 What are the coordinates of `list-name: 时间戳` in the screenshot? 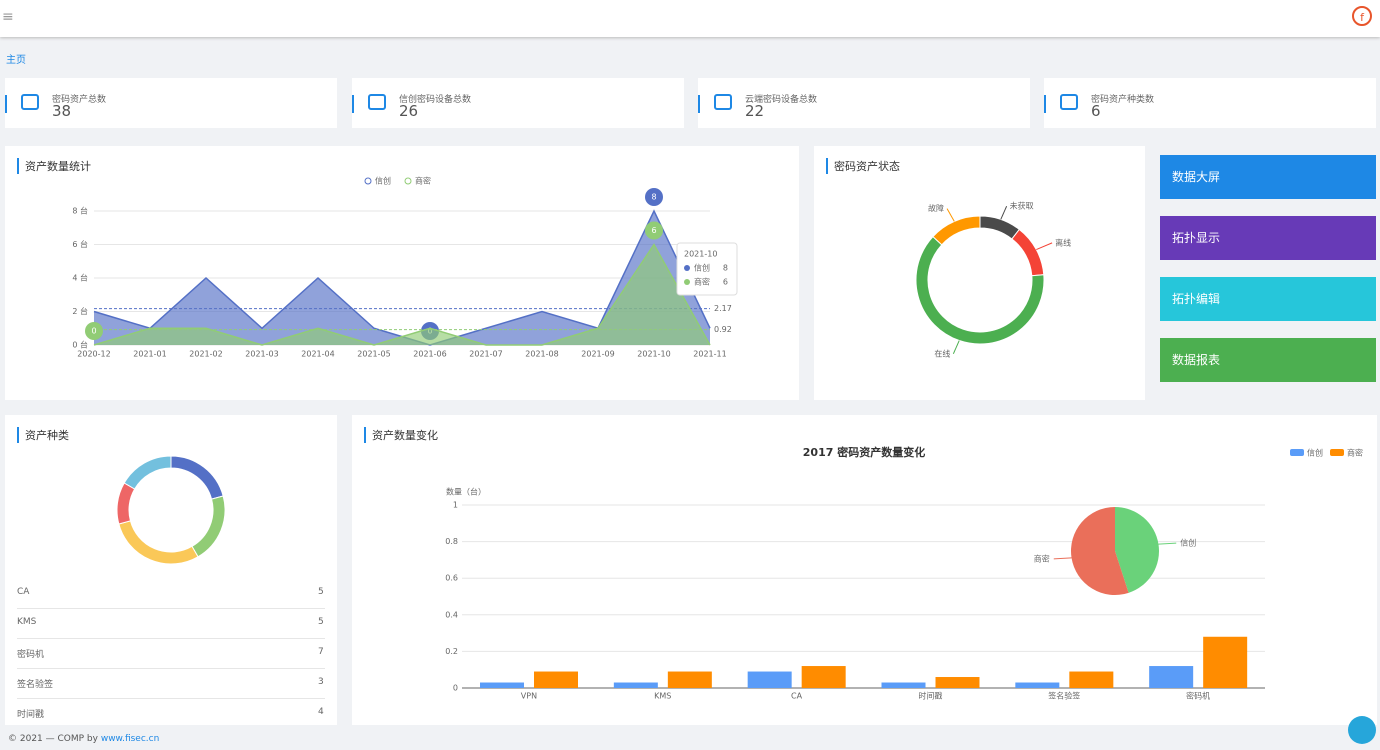 It's located at (31, 715).